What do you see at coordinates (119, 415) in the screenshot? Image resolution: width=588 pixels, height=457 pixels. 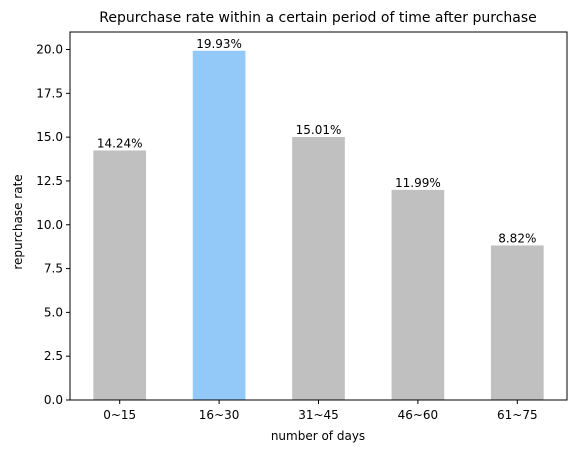 I see `x-tick-label: 0~15` at bounding box center [119, 415].